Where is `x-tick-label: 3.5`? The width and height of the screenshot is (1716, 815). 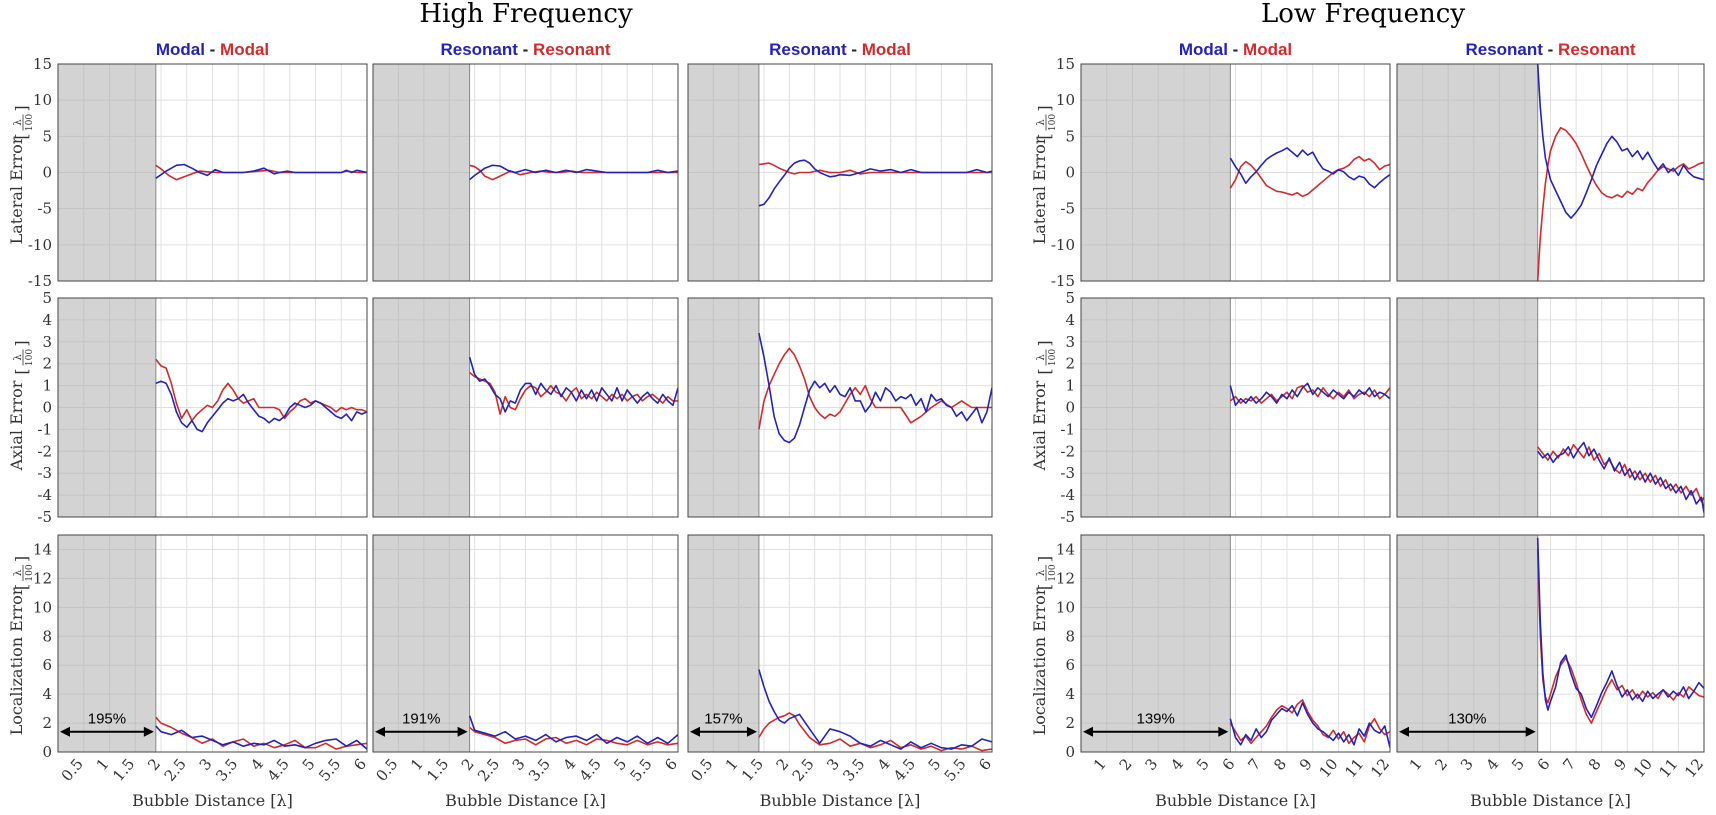
x-tick-label: 3.5 is located at coordinates (226, 770).